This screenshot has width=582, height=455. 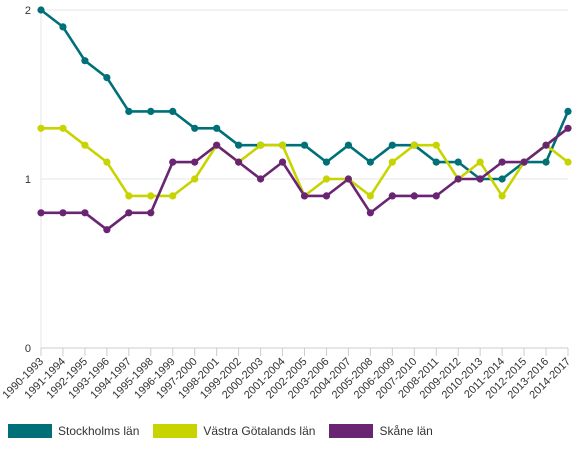 What do you see at coordinates (304, 351) in the screenshot?
I see `x-axis` at bounding box center [304, 351].